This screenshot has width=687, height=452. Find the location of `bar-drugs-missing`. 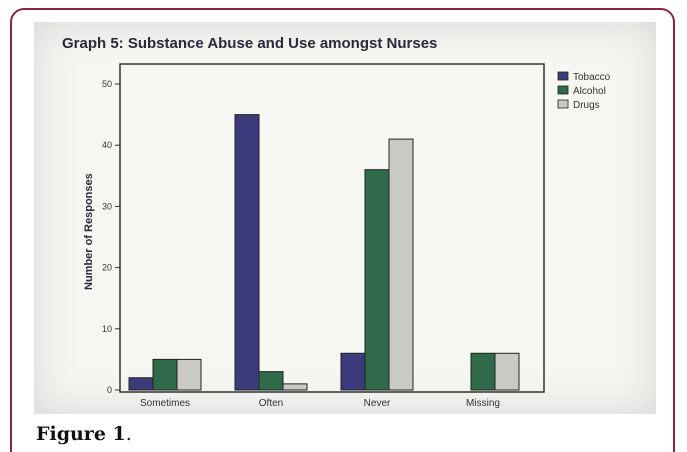

bar-drugs-missing is located at coordinates (507, 371).